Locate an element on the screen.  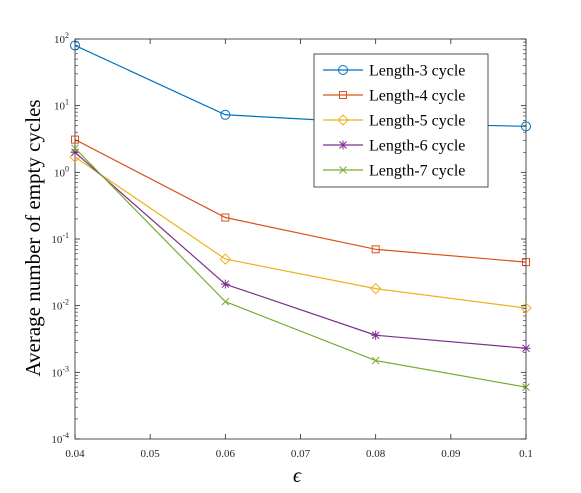
y-axis-title: Average number of empty cycles is located at coordinates (33, 237).